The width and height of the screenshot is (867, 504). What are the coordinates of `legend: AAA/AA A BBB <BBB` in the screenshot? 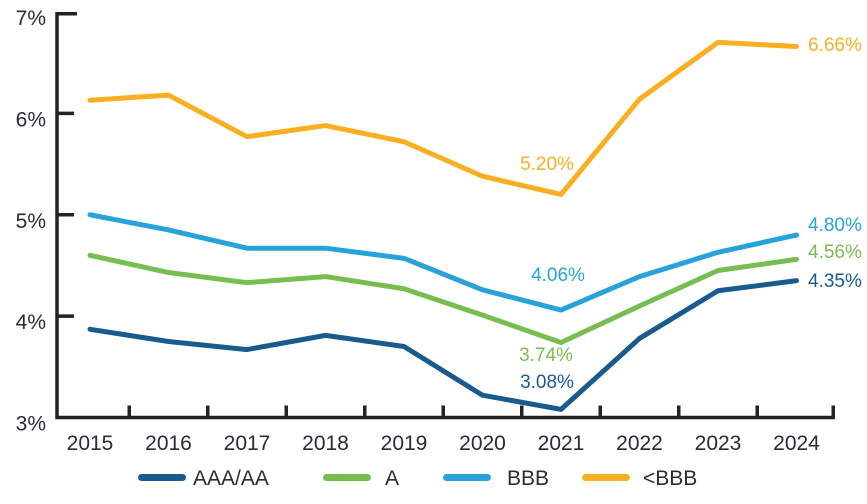 It's located at (417, 478).